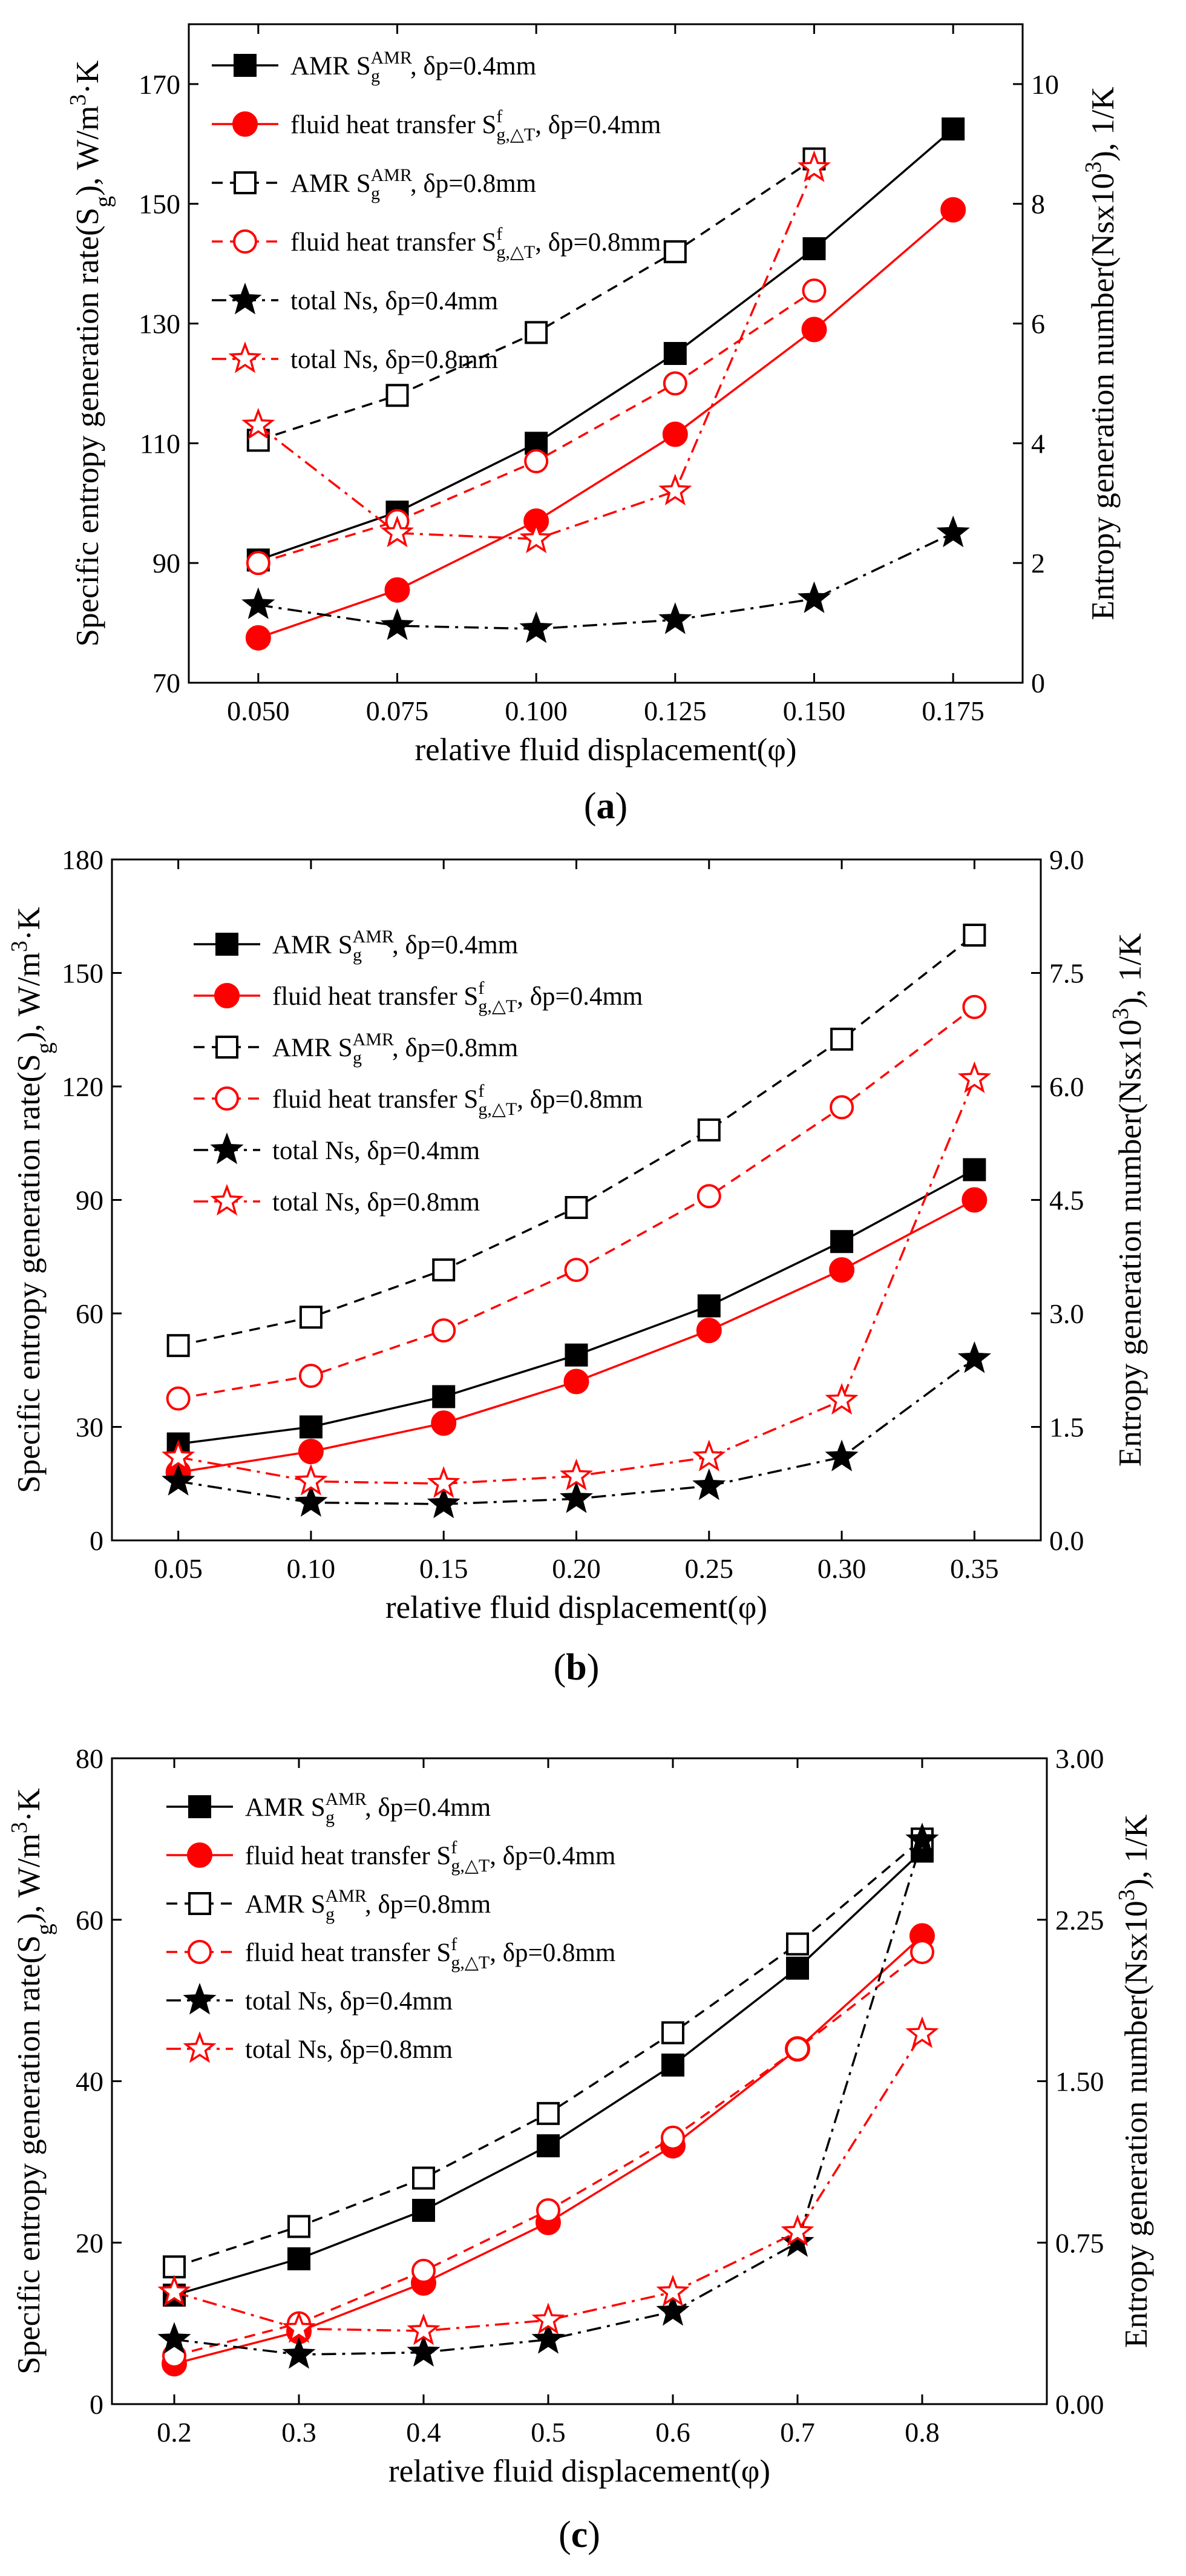 Image resolution: width=1186 pixels, height=2576 pixels. What do you see at coordinates (1136, 2124) in the screenshot?
I see `y2-axis-title-main: Entropy generation number(Nsx10` at bounding box center [1136, 2124].